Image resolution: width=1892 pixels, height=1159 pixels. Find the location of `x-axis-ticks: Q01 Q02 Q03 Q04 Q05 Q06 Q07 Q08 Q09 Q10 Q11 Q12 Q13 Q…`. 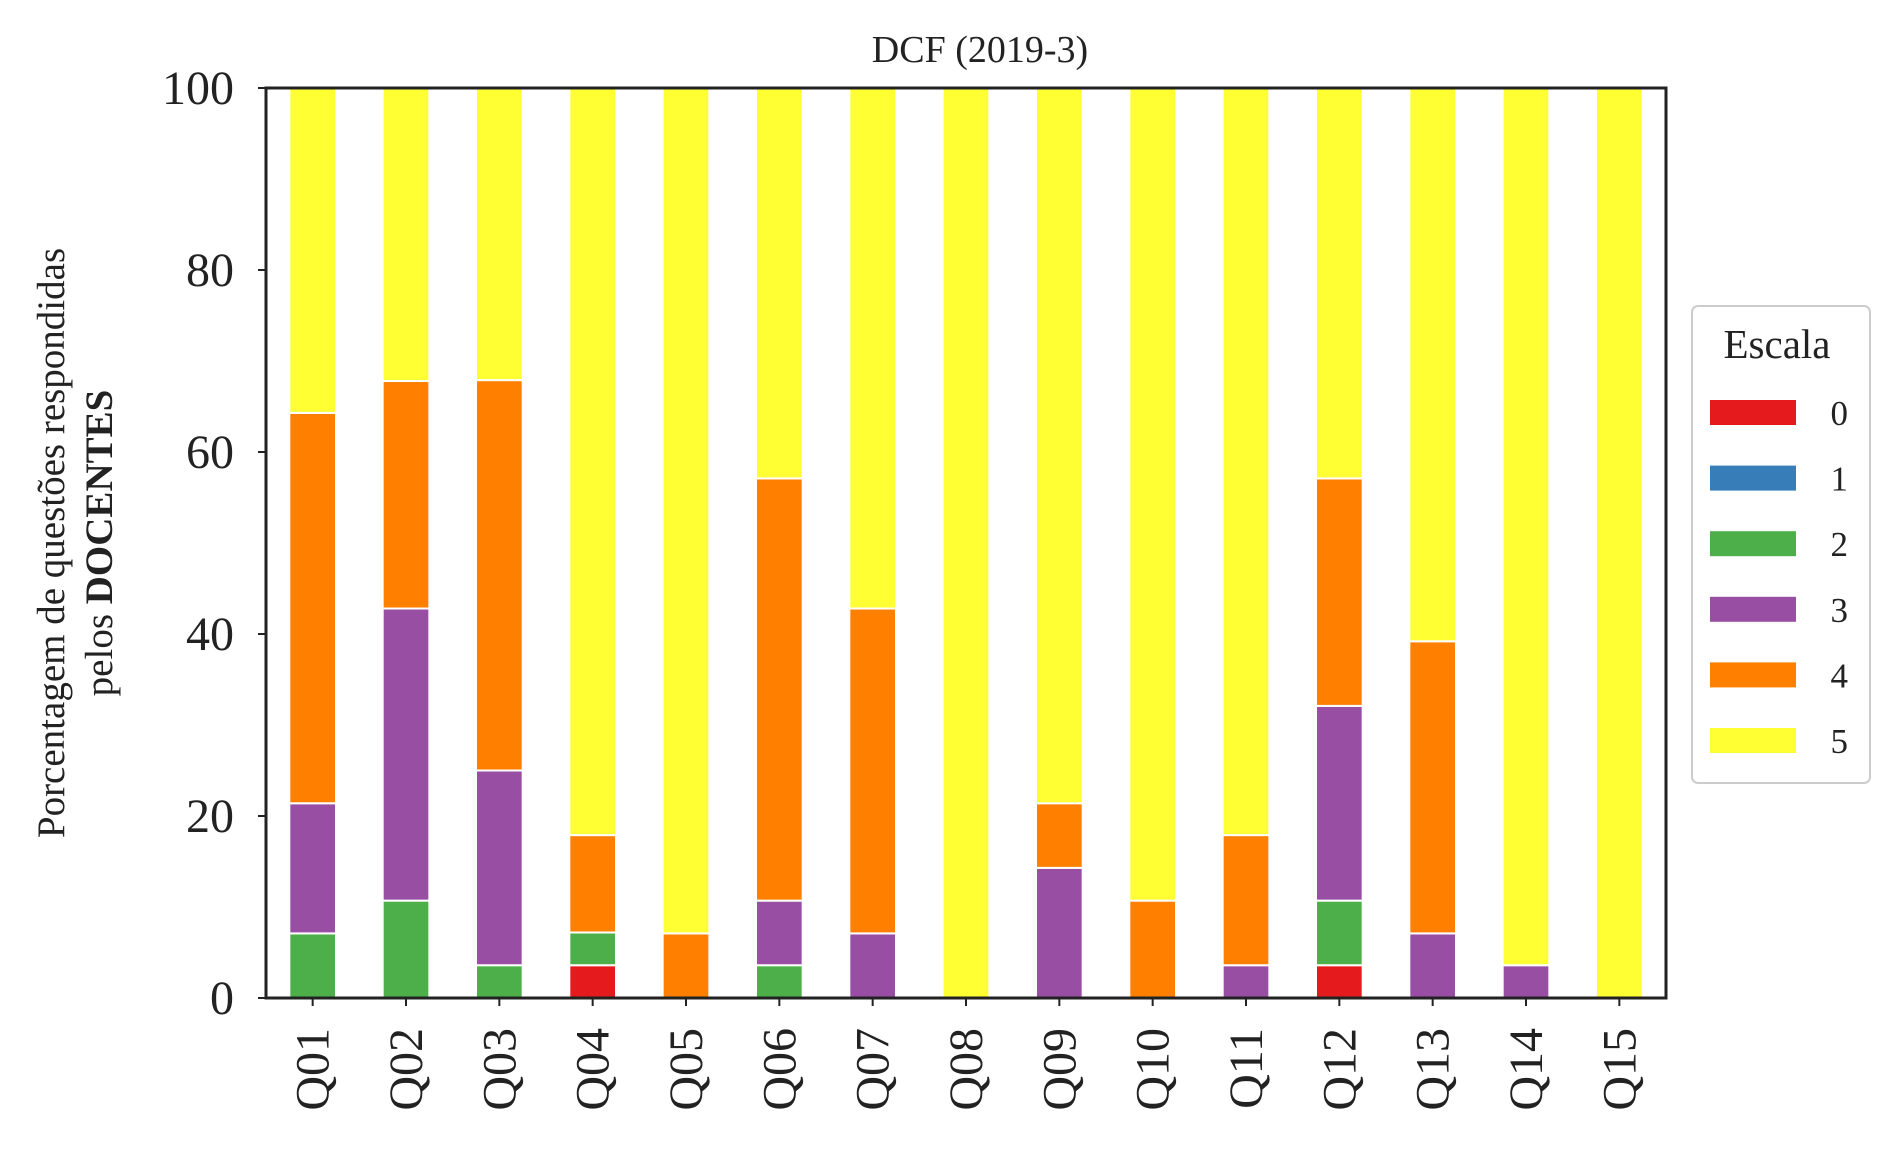

x-axis-ticks: Q01 Q02 Q03 Q04 Q05 Q06 Q07 Q08 Q09 Q10 Q11 Q12 Q13 Q… is located at coordinates (966, 1054).